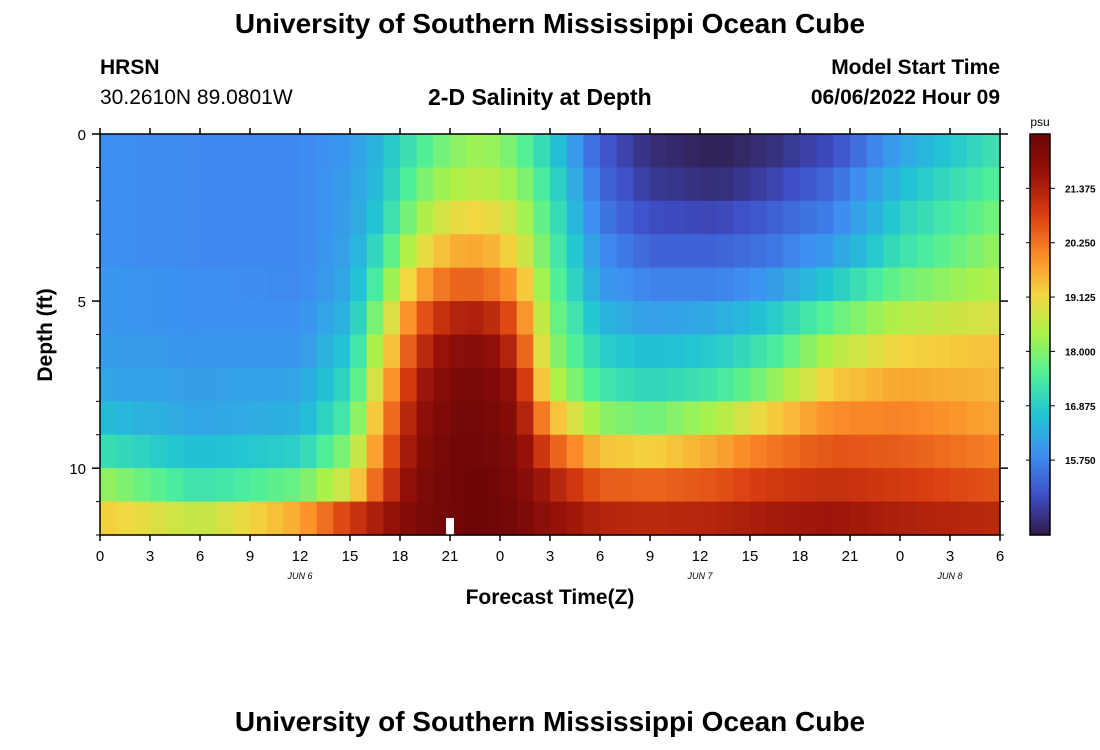 The image size is (1100, 750). What do you see at coordinates (150, 556) in the screenshot?
I see `x-tick-label: 3` at bounding box center [150, 556].